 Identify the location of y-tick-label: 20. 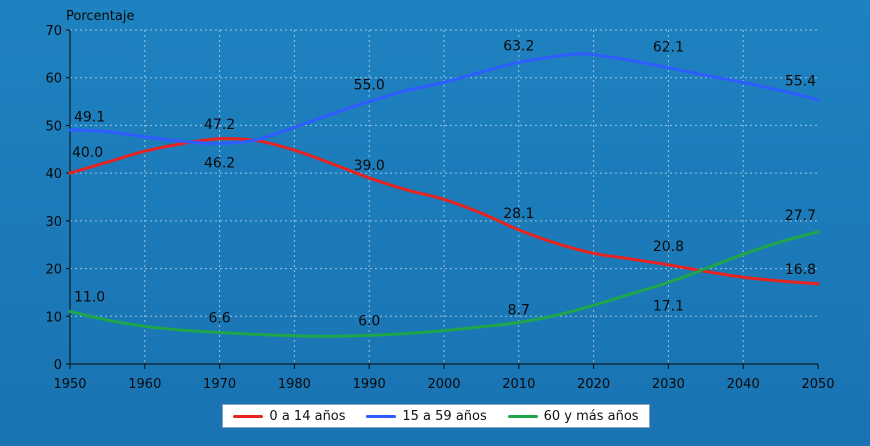
(53, 270).